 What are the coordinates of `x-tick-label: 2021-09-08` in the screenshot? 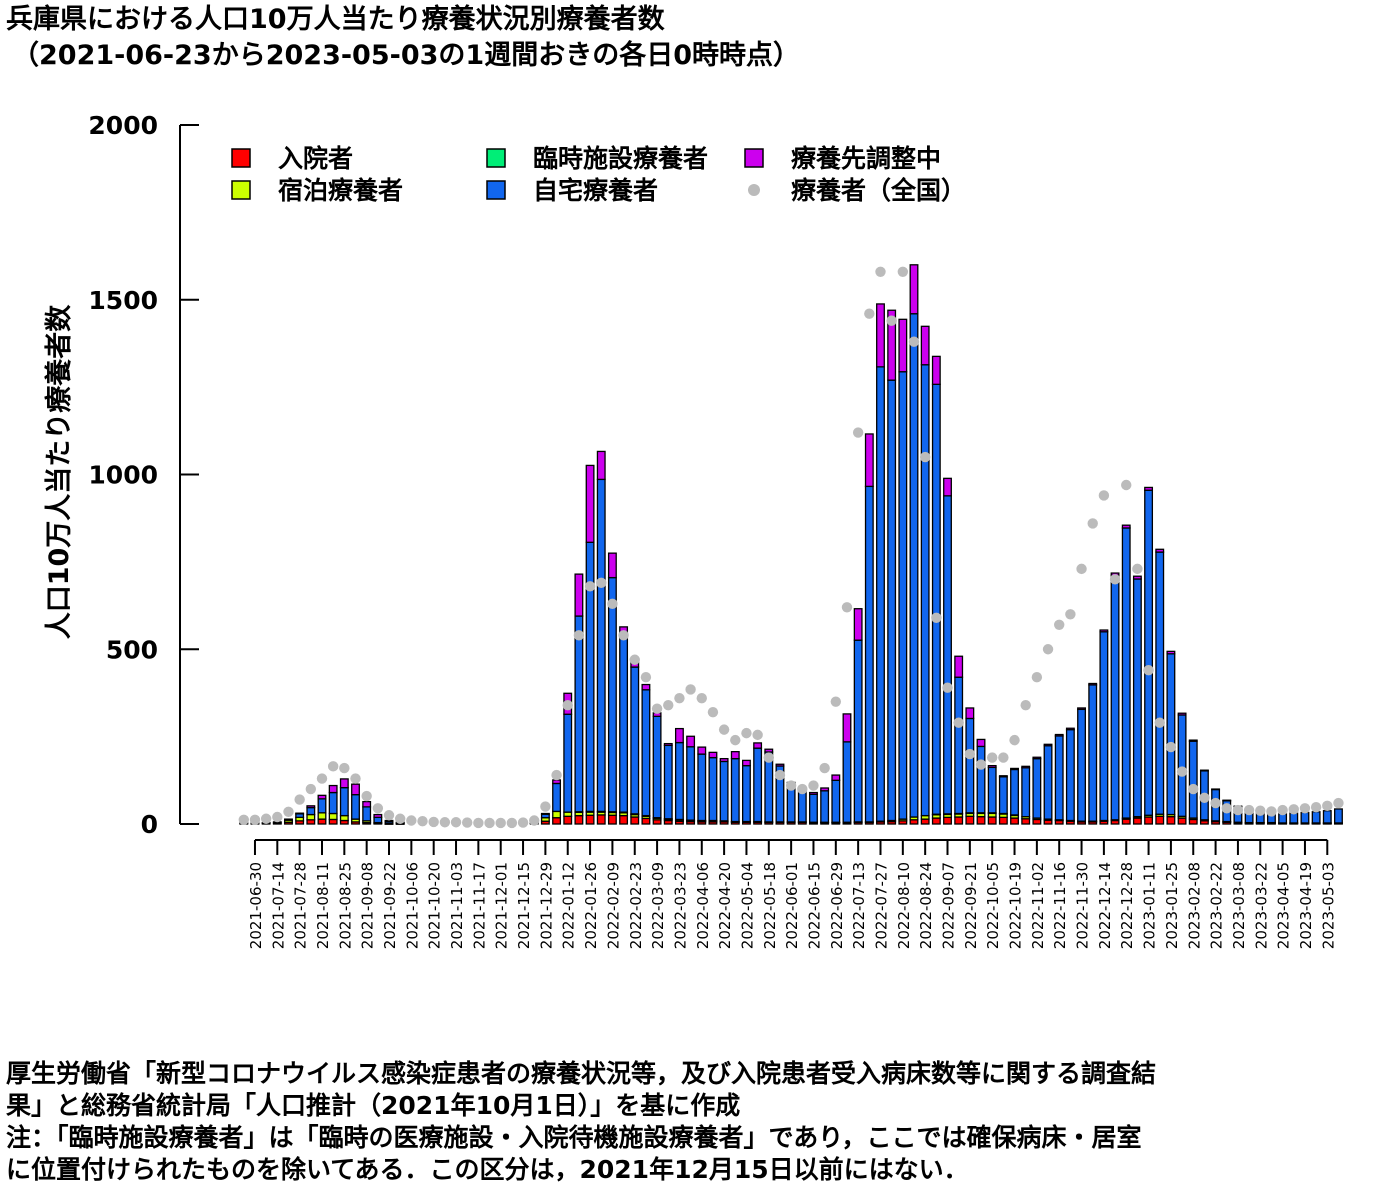 It's located at (368, 905).